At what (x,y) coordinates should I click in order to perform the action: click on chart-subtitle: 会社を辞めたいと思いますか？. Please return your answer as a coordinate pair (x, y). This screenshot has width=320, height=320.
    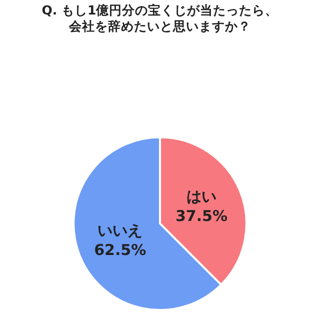
    Looking at the image, I should click on (159, 26).